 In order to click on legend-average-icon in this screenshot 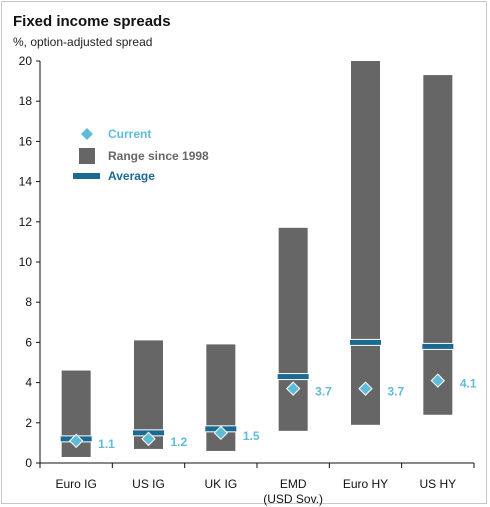, I will do `click(86, 176)`.